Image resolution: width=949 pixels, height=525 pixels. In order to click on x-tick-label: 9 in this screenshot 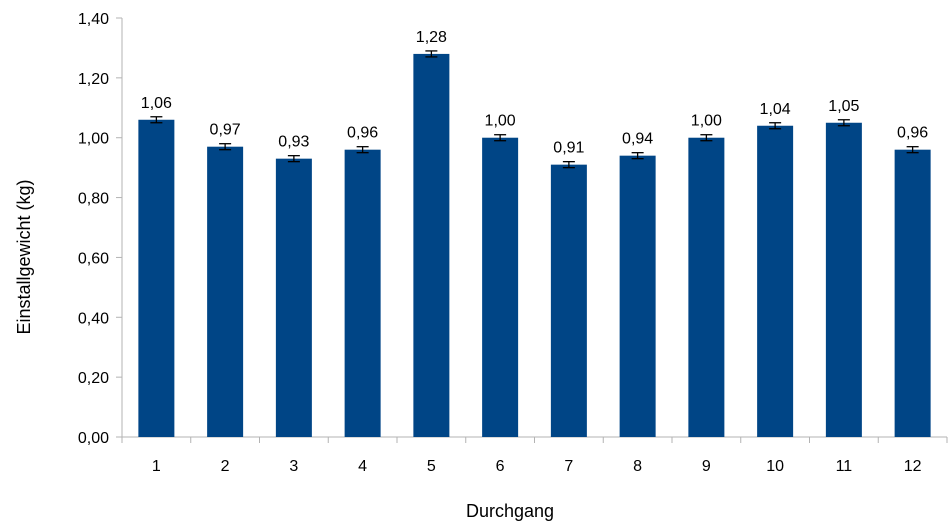, I will do `click(706, 466)`.